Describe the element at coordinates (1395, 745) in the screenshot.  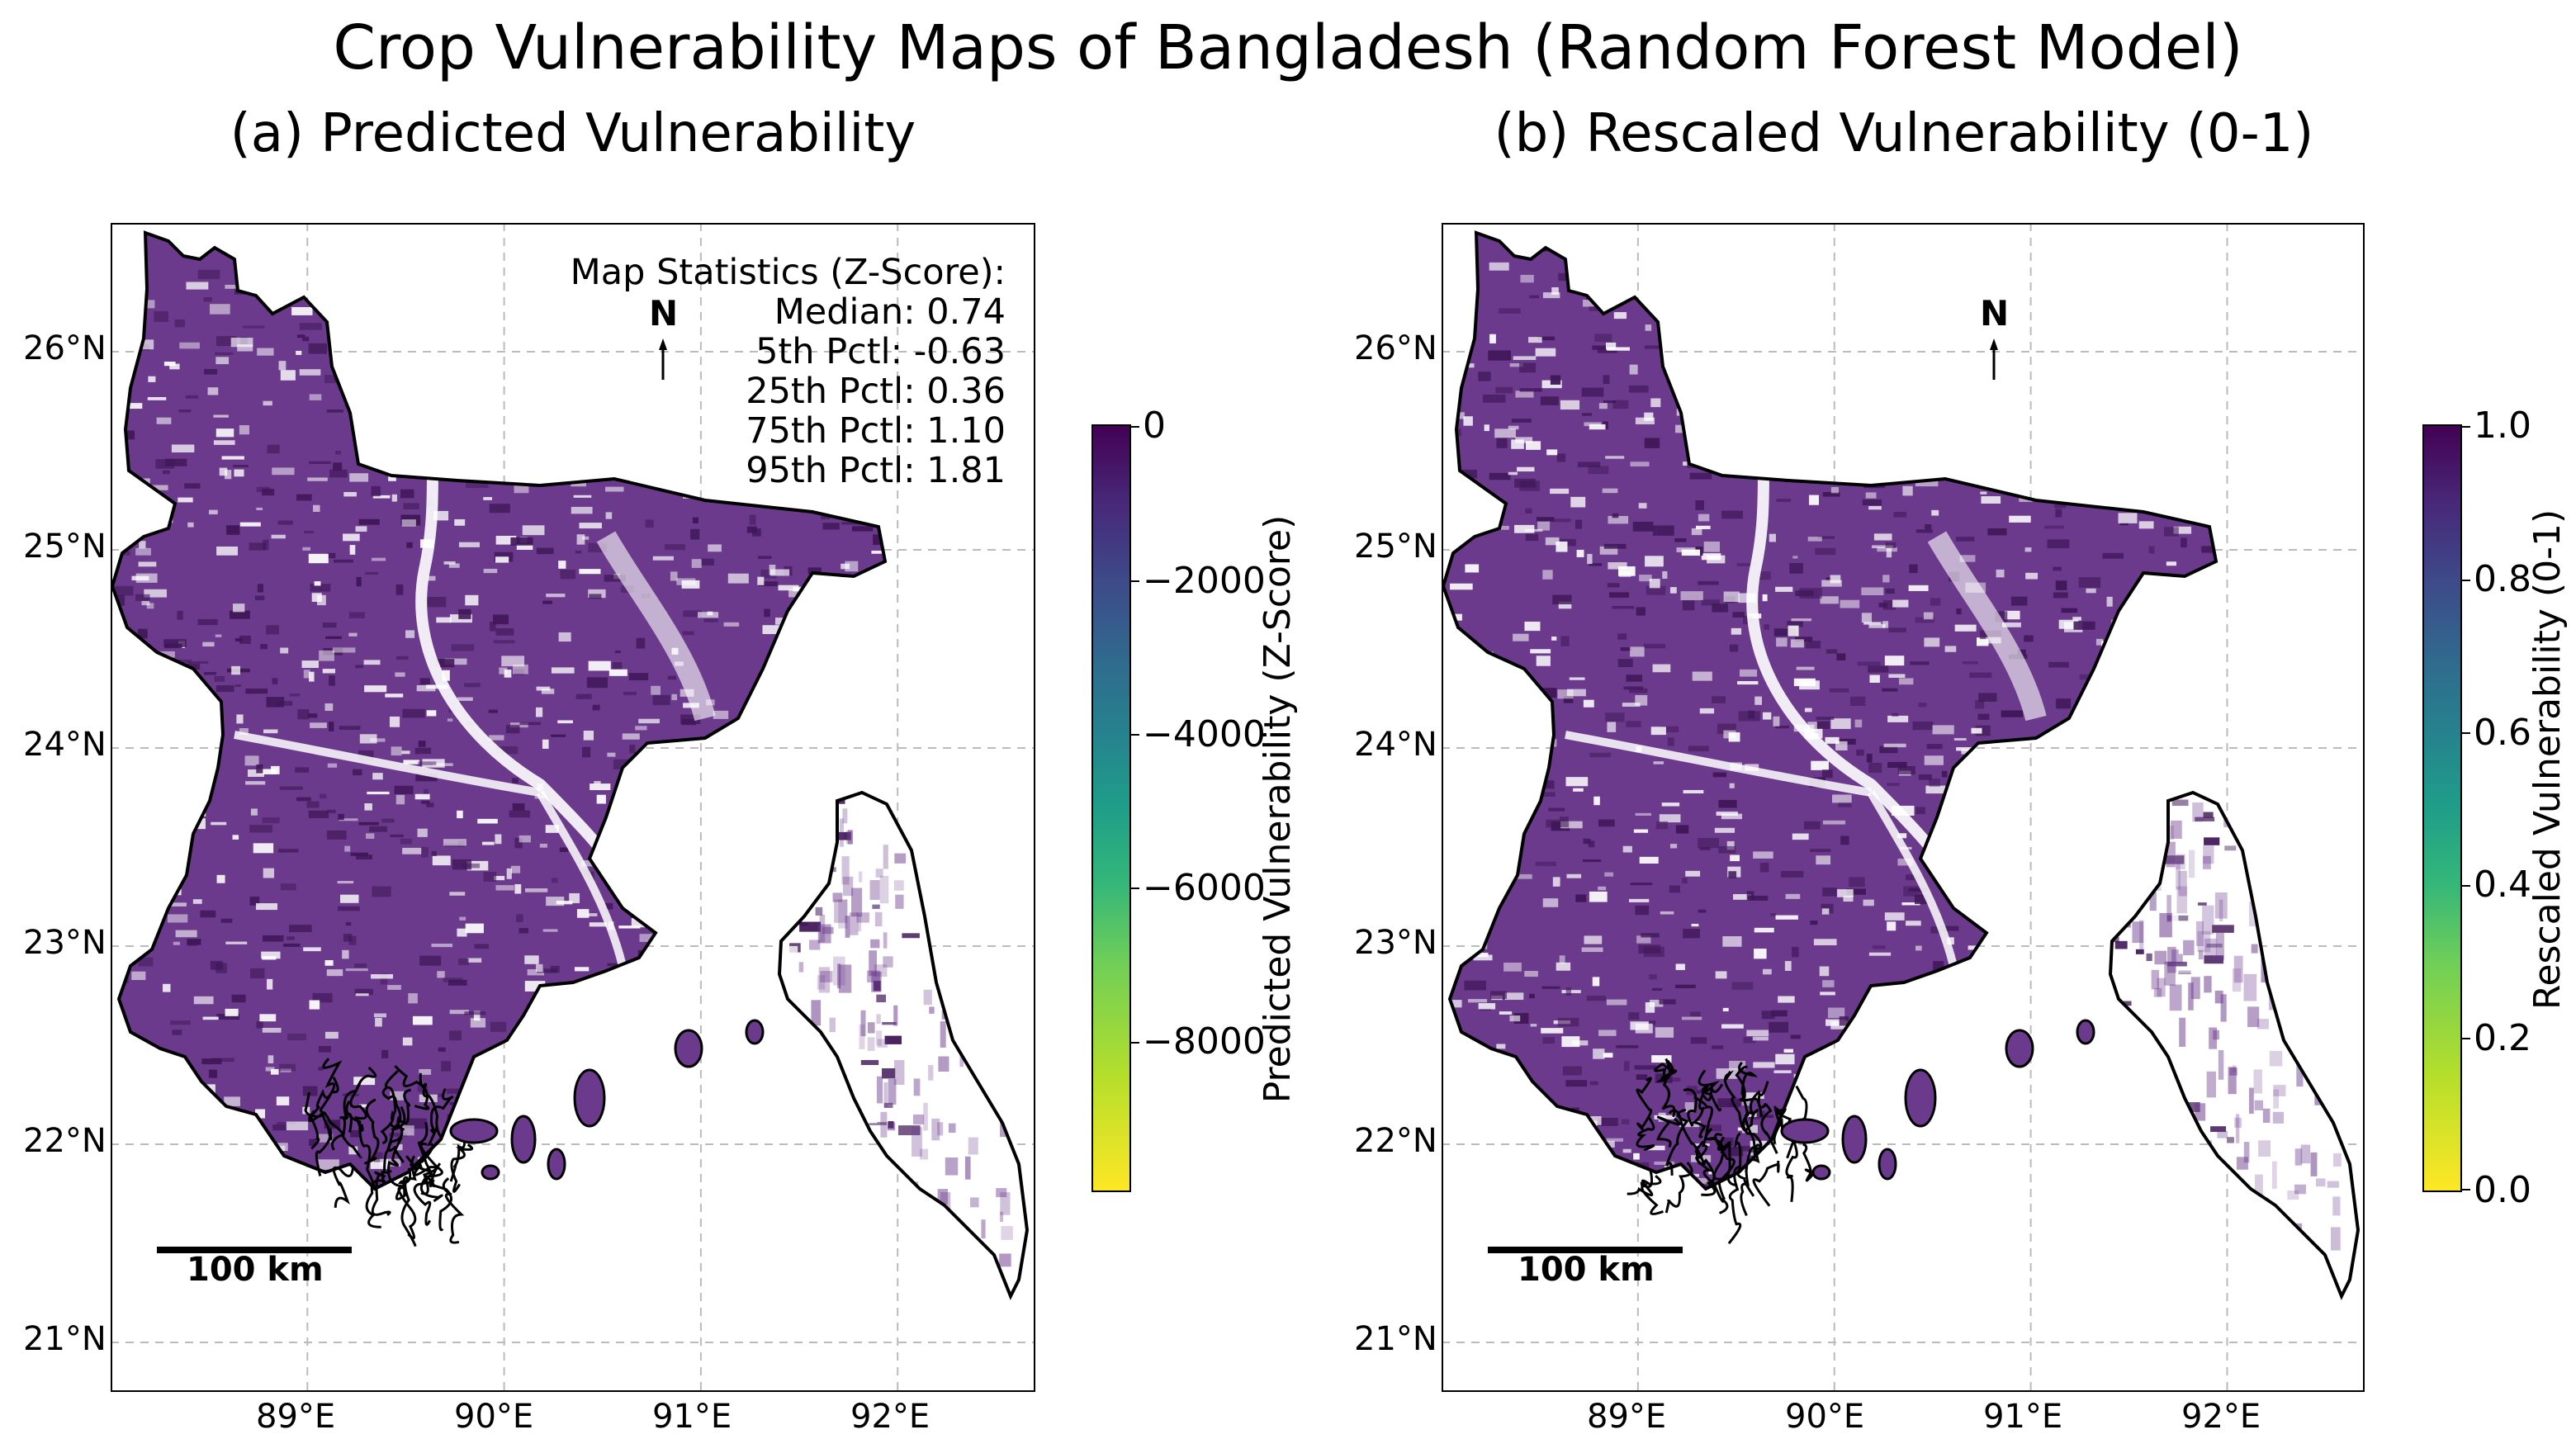
I see `lat-tick-b-24: 24°N` at that location.